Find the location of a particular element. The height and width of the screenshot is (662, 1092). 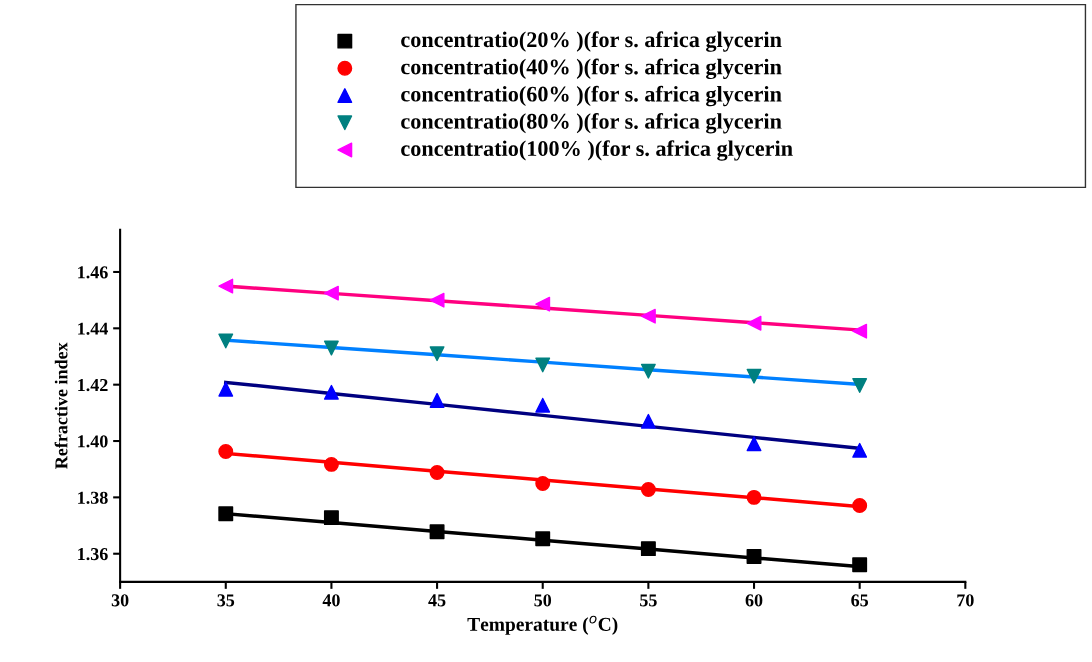

y-tick-label: 1.46 is located at coordinates (93, 272).